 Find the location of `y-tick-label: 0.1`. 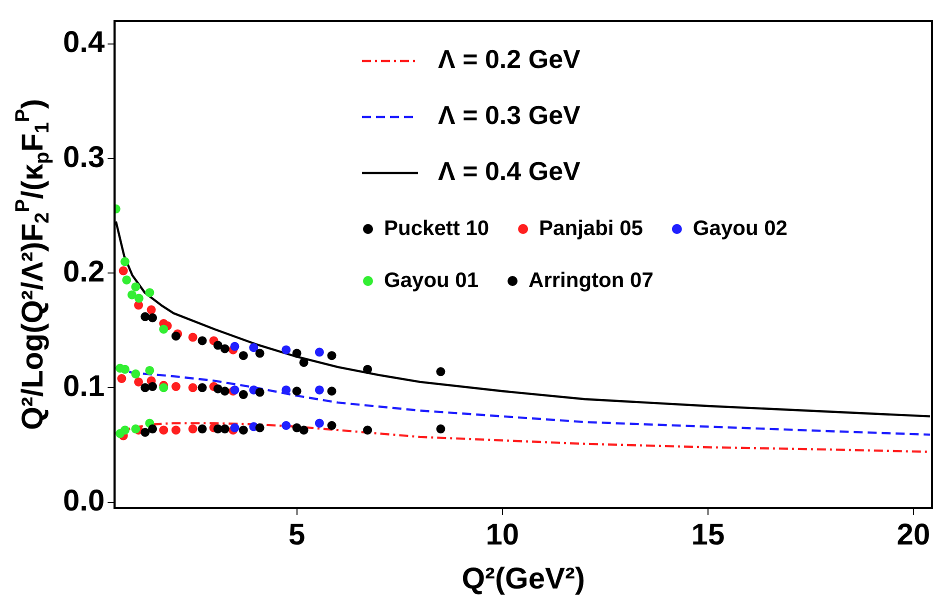

y-tick-label: 0.1 is located at coordinates (83, 386).